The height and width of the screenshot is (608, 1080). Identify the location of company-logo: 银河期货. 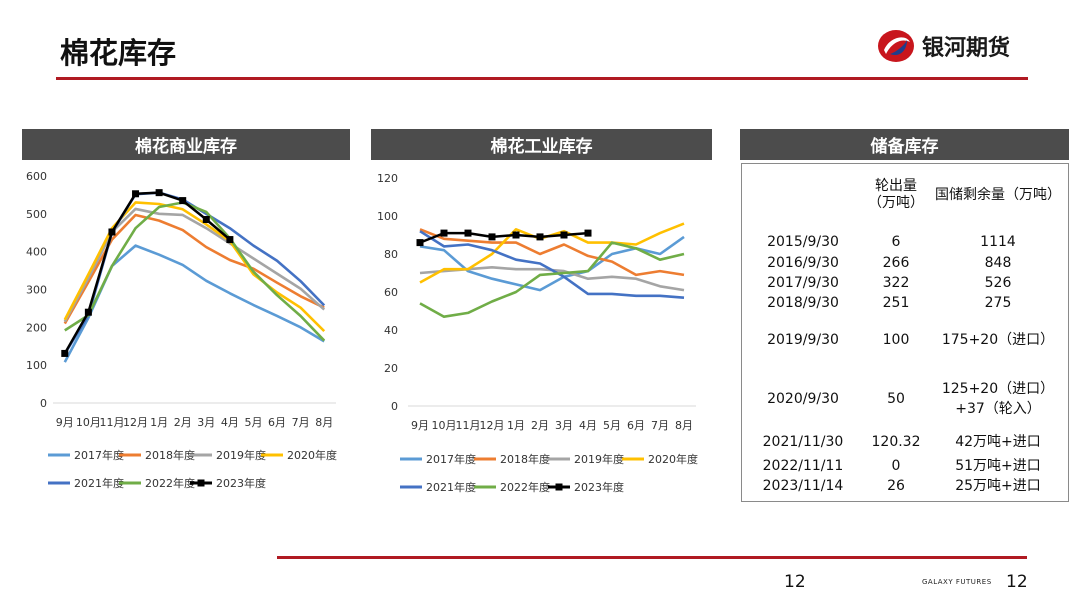
(943, 46).